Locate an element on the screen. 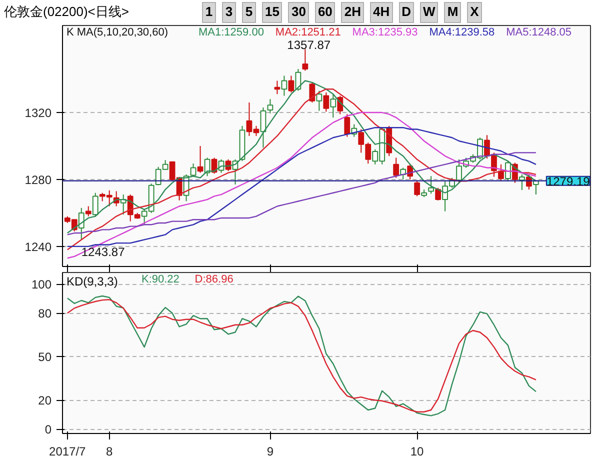  y-tick-label: 100 is located at coordinates (41, 285).